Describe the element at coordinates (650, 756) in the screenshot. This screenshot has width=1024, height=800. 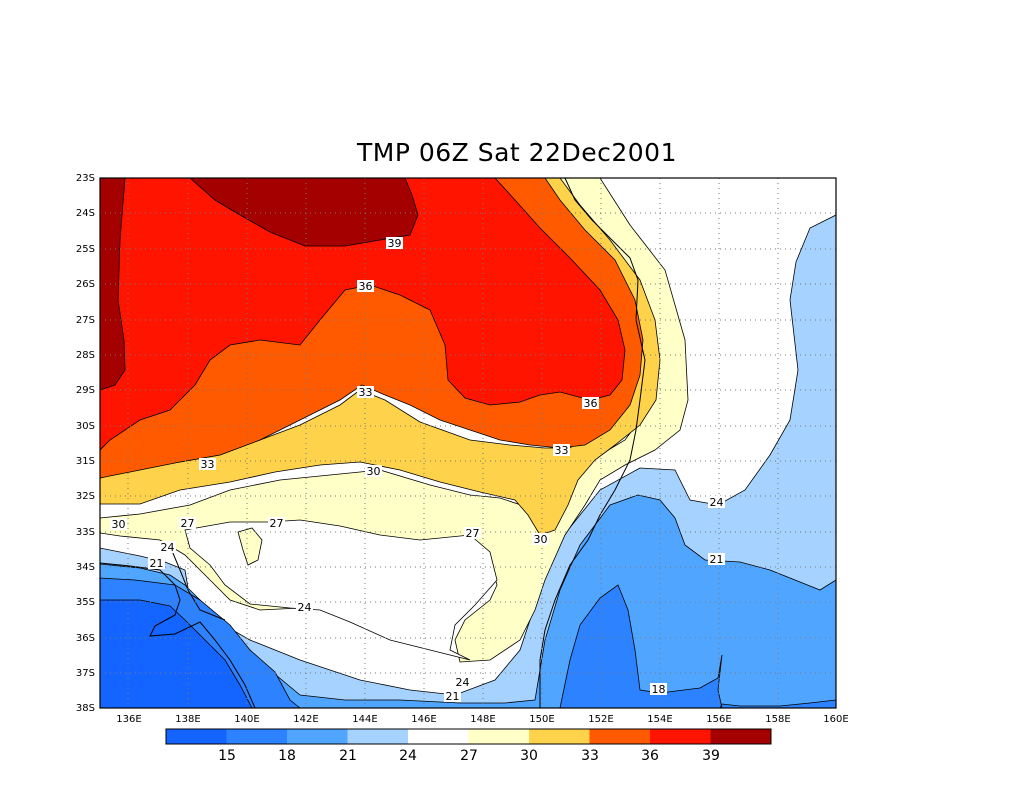
I see `colorbar-label: 36` at that location.